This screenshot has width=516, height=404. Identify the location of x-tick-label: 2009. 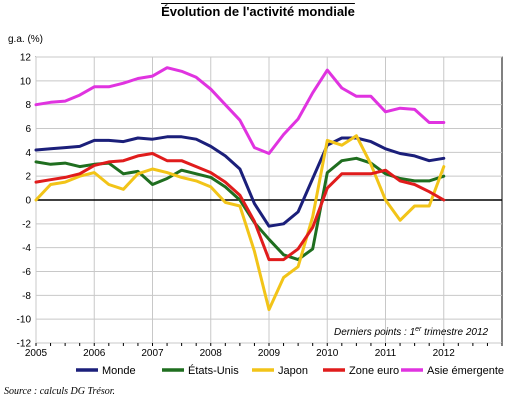
(269, 353).